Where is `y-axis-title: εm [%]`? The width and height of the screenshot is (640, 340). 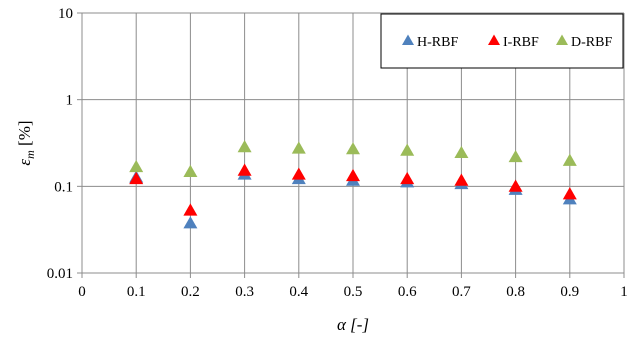
y-axis-title: εm [%] is located at coordinates (26, 142).